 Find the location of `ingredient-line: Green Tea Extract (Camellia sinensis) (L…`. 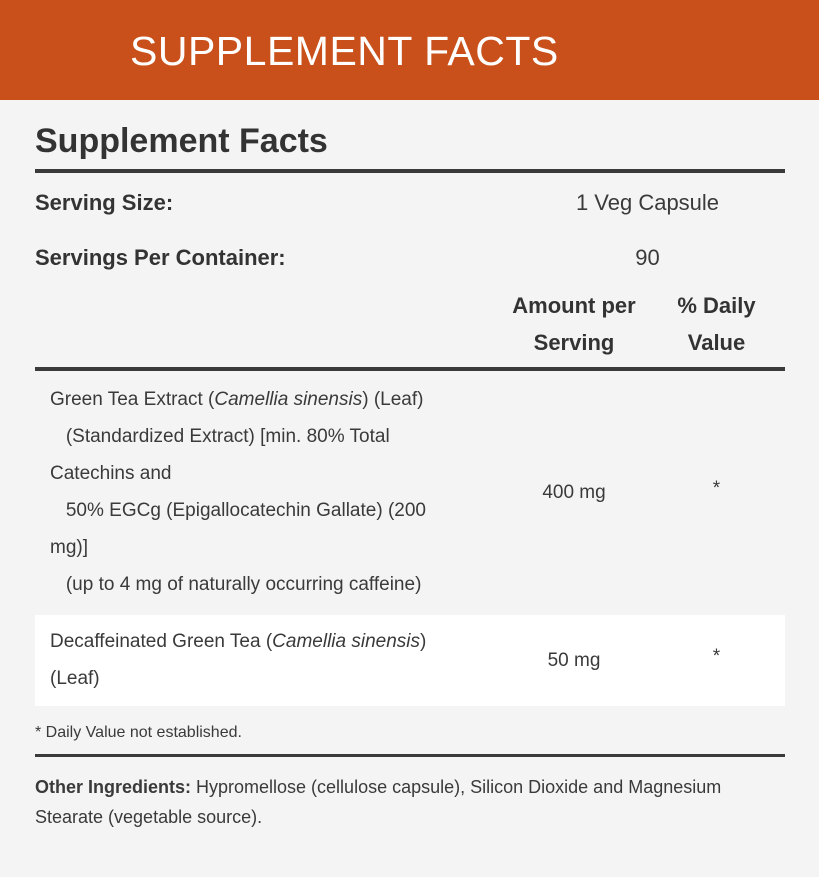

ingredient-line: Green Tea Extract (Camellia sinensis) (L… is located at coordinates (275, 399).